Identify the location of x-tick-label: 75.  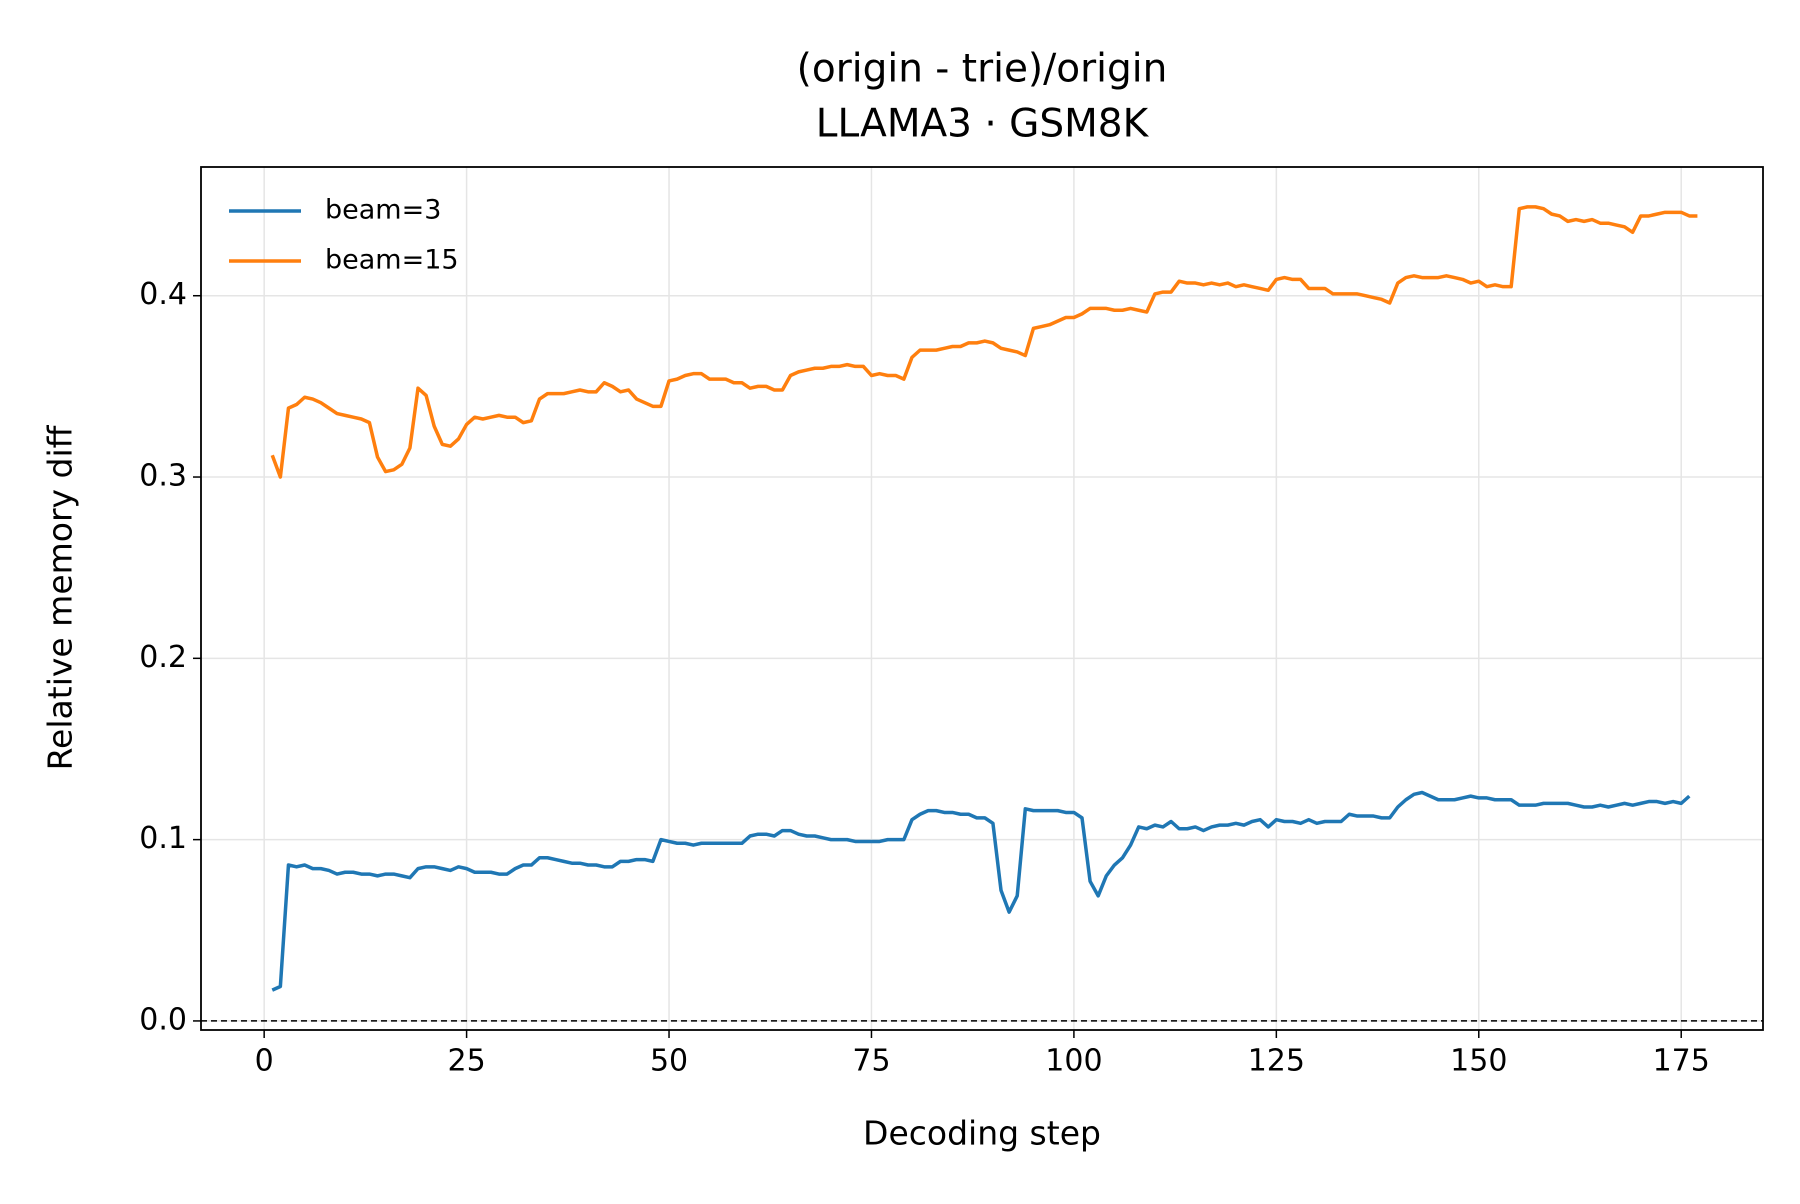
(871, 1061).